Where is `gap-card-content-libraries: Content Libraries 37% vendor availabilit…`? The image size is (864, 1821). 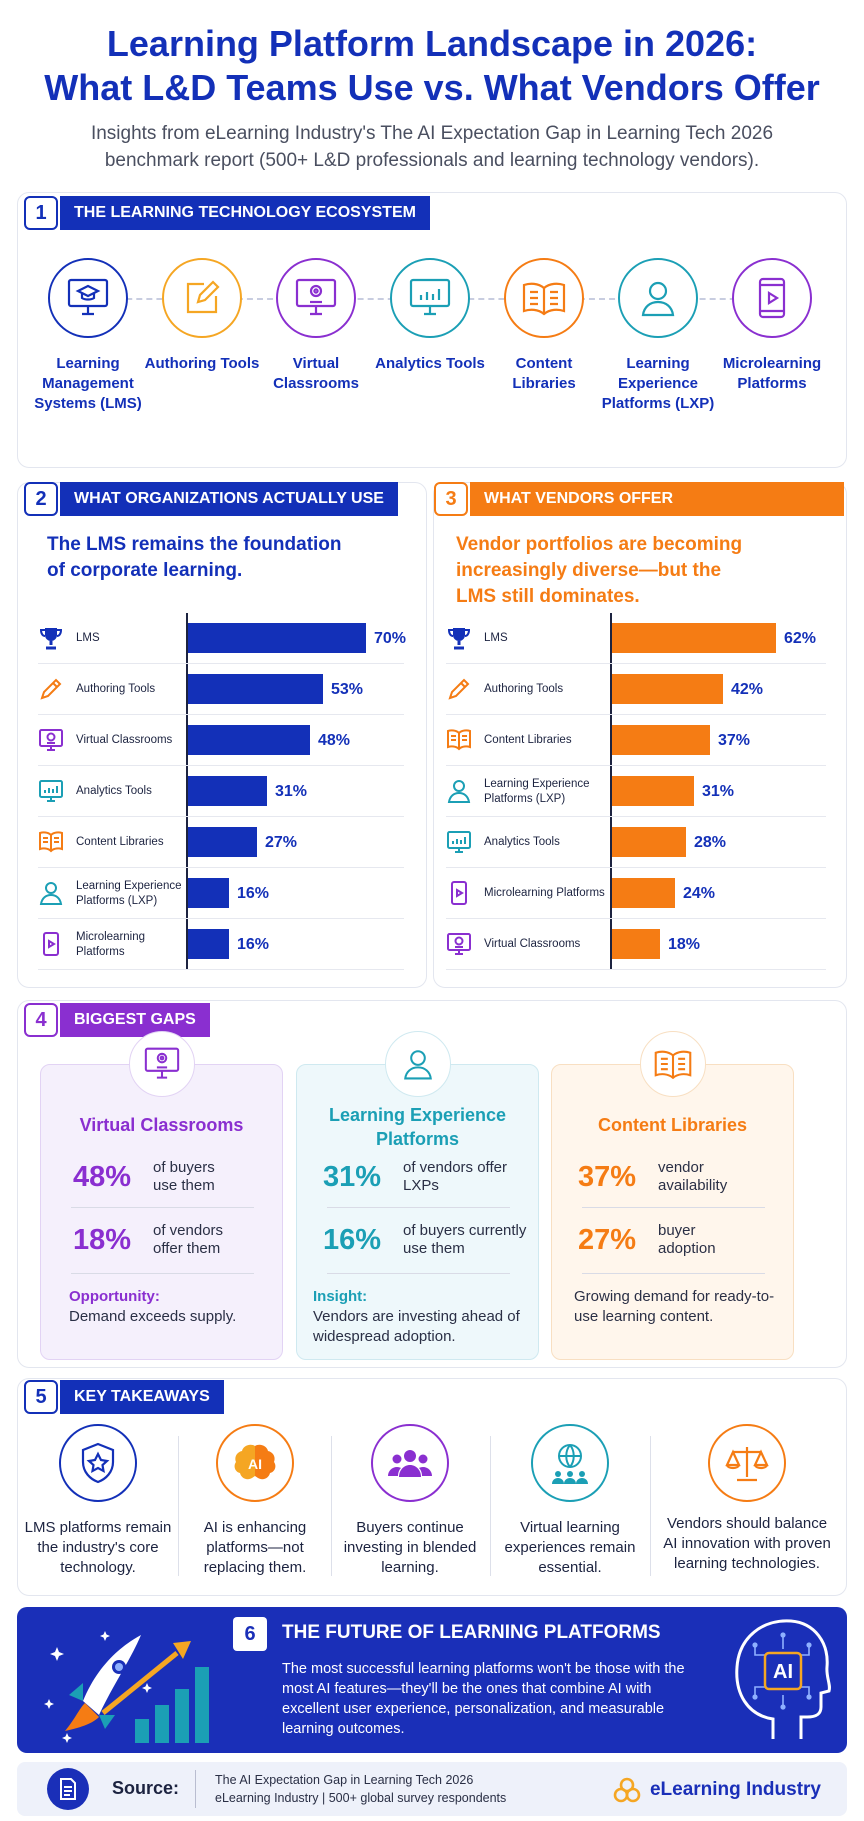 gap-card-content-libraries: Content Libraries 37% vendor availabilit… is located at coordinates (672, 1195).